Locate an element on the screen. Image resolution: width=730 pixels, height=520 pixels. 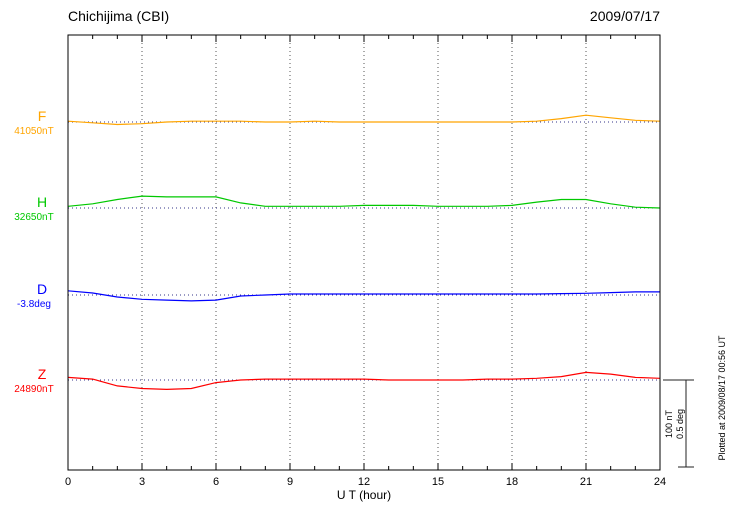
scalebar-label: 100 nT 0.5 deg is located at coordinates (676, 424).